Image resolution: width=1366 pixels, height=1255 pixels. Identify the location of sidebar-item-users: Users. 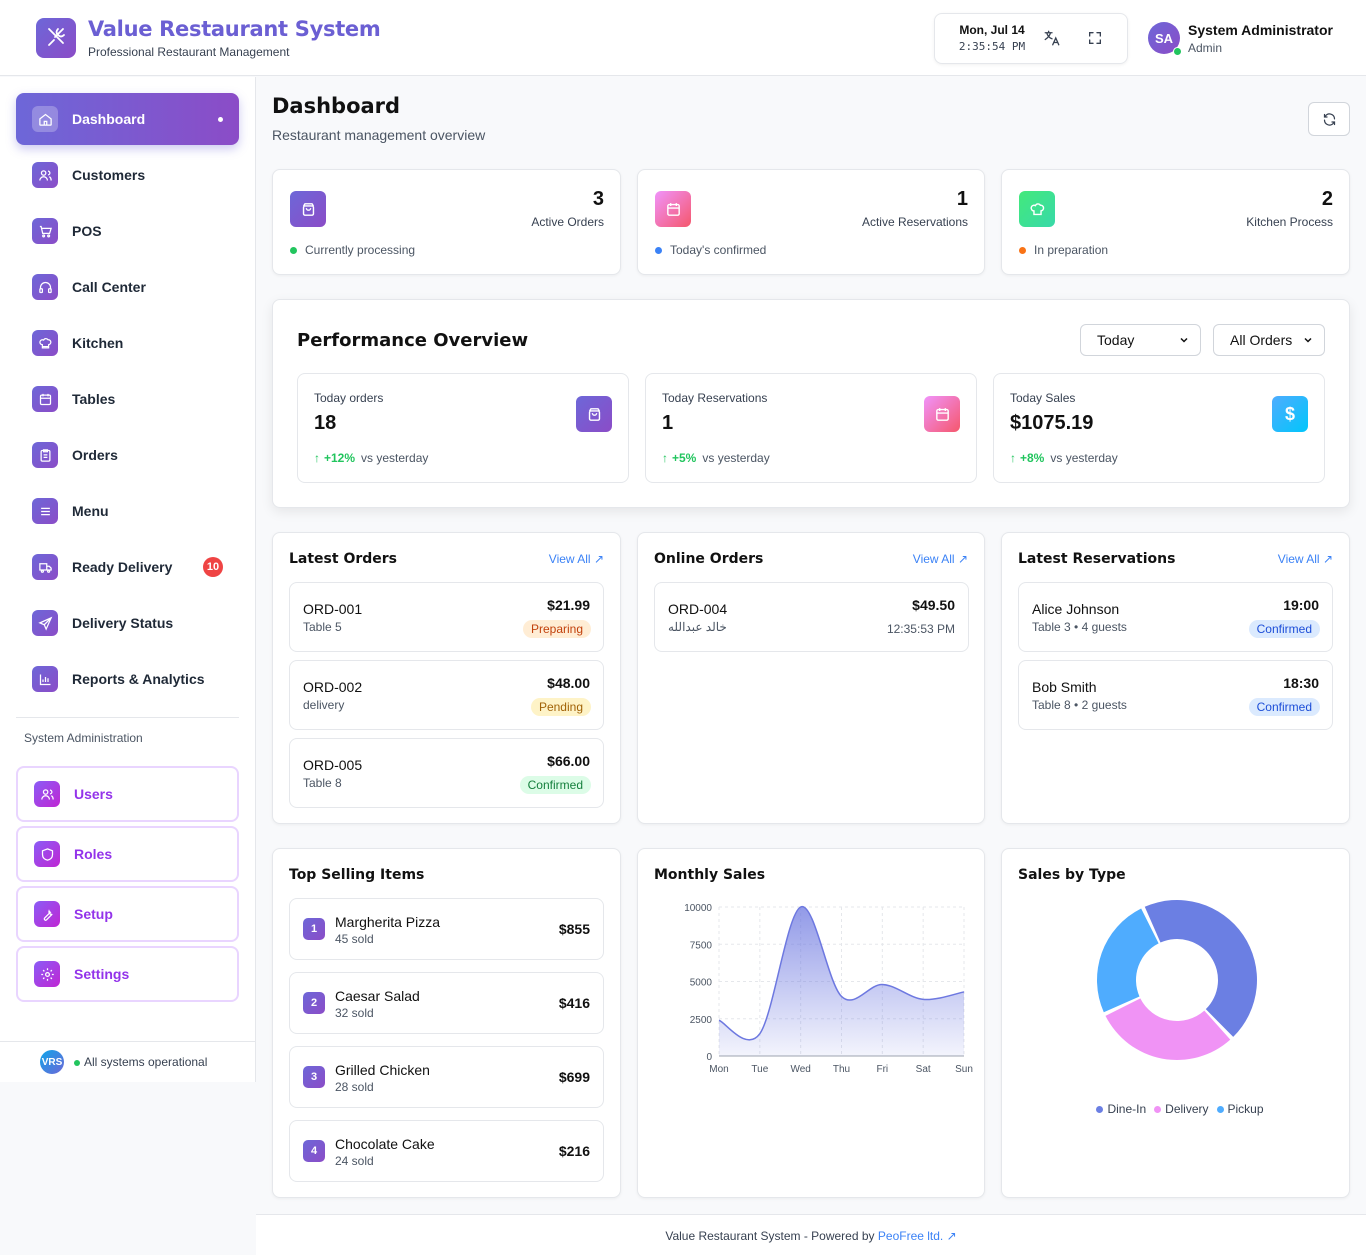
(127, 794).